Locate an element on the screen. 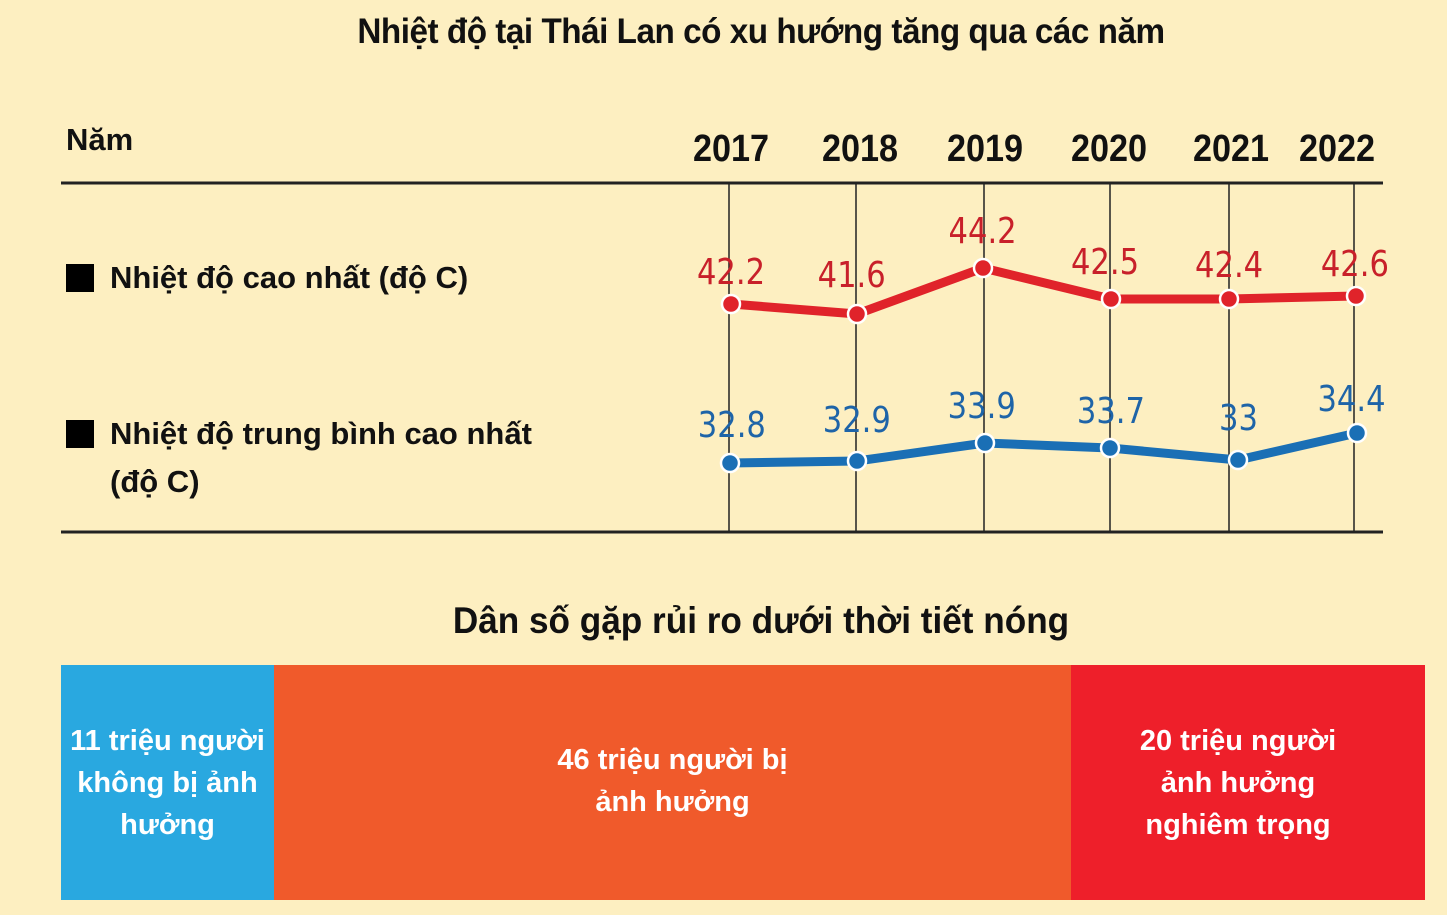 This screenshot has height=915, width=1447. svg-text: 42.6 is located at coordinates (1355, 264).